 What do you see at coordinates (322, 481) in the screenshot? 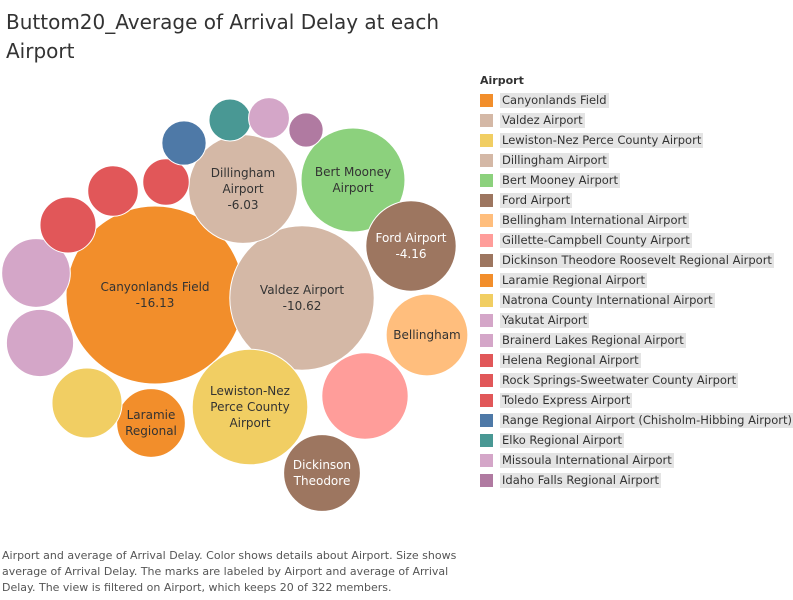
I see `bubble-label: Theodore` at bounding box center [322, 481].